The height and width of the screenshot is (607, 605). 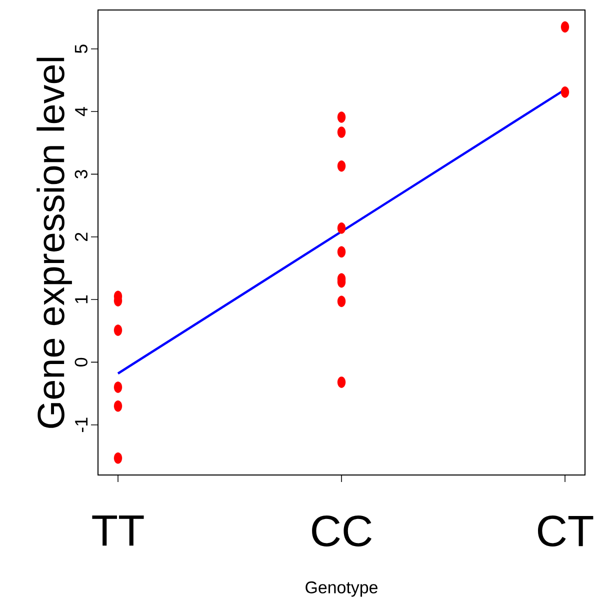 I want to click on y-axis-title: Gene expression level, so click(x=54, y=243).